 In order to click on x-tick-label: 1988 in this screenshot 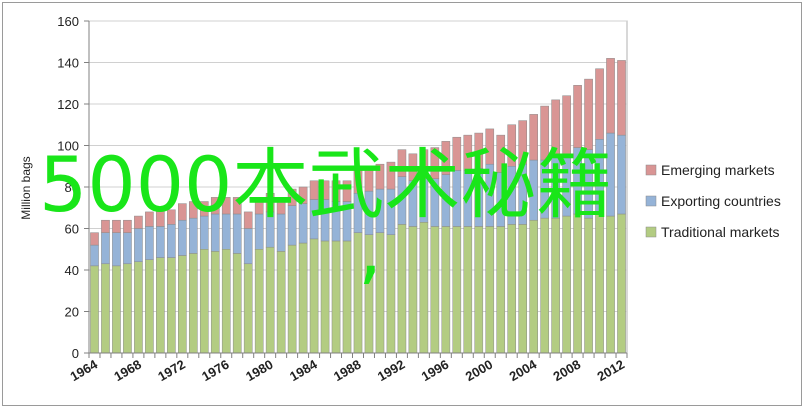, I will do `click(347, 370)`.